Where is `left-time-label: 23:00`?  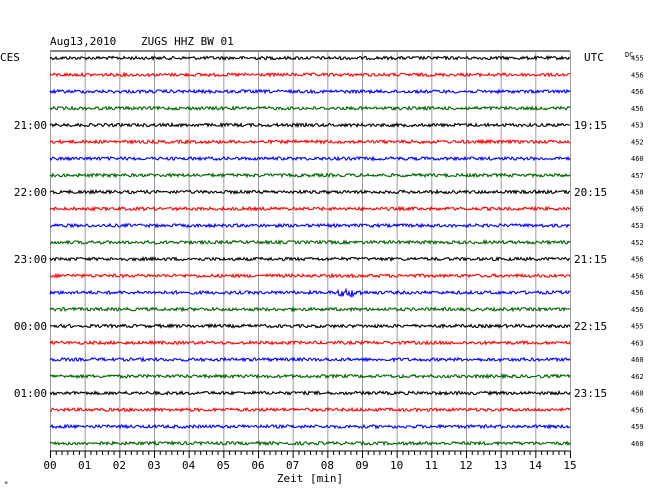
left-time-label: 23:00 is located at coordinates (30, 259).